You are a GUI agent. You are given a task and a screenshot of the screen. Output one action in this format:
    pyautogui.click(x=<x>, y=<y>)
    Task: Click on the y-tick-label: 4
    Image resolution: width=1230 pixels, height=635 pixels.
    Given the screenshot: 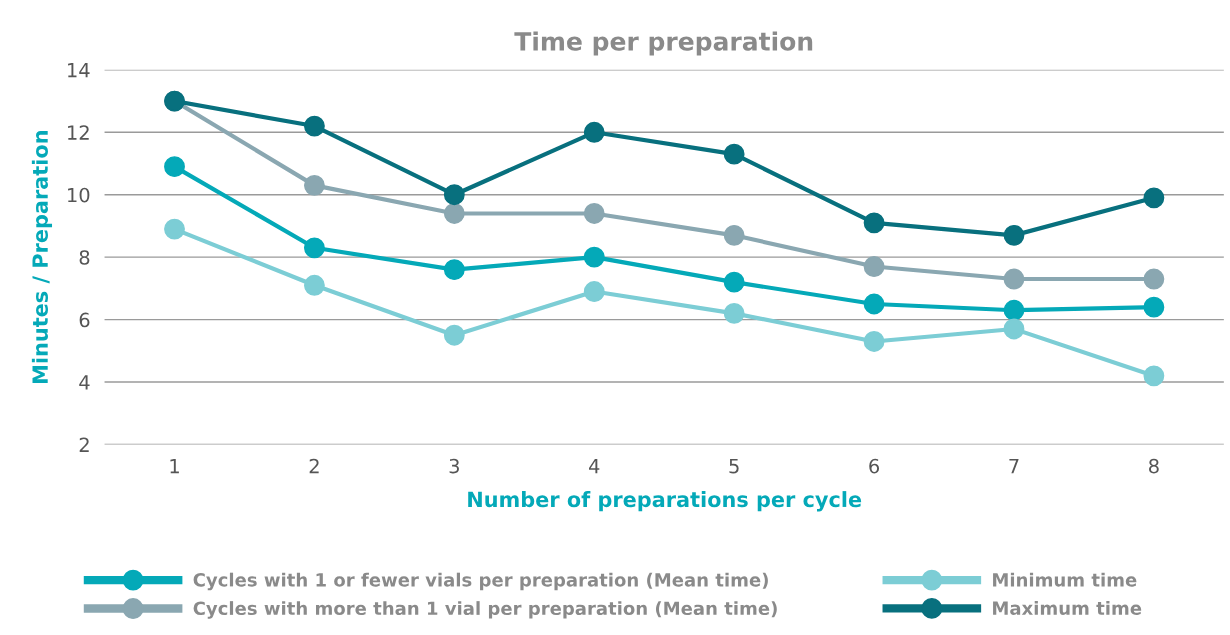 What is the action you would take?
    pyautogui.click(x=84, y=382)
    